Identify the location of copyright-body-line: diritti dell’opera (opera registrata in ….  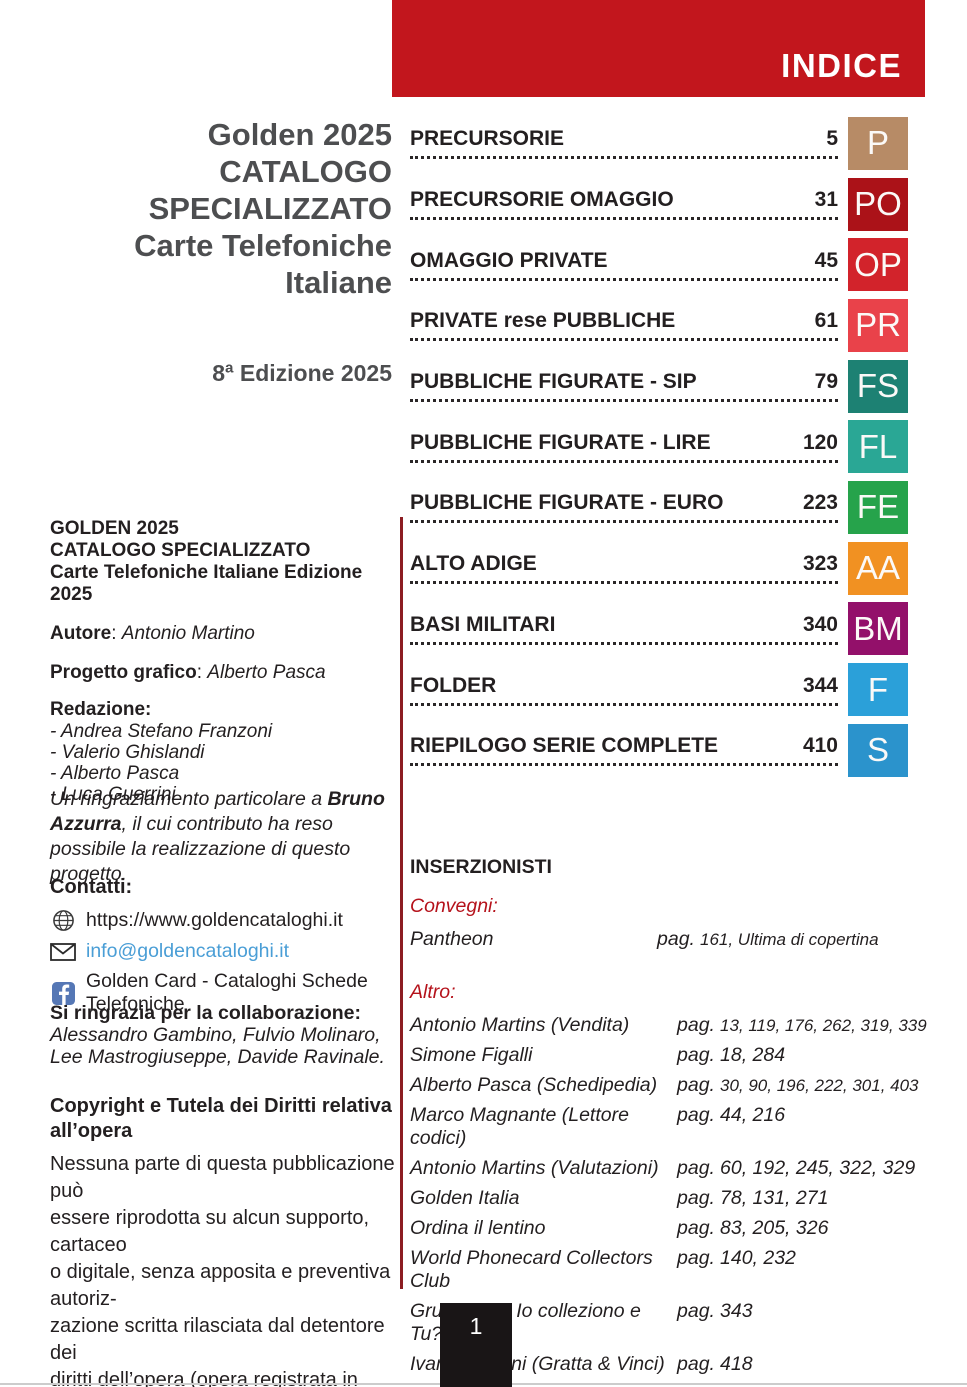
(204, 1378).